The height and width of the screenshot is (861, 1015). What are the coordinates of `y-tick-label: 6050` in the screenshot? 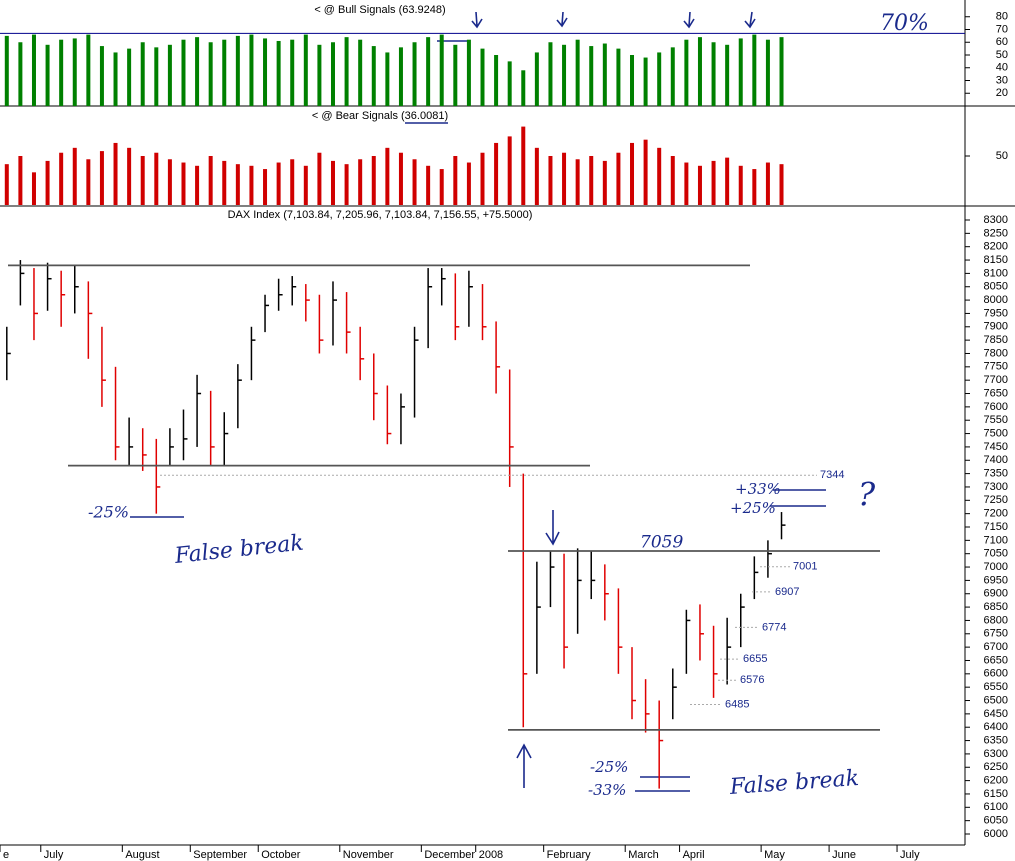 It's located at (996, 821).